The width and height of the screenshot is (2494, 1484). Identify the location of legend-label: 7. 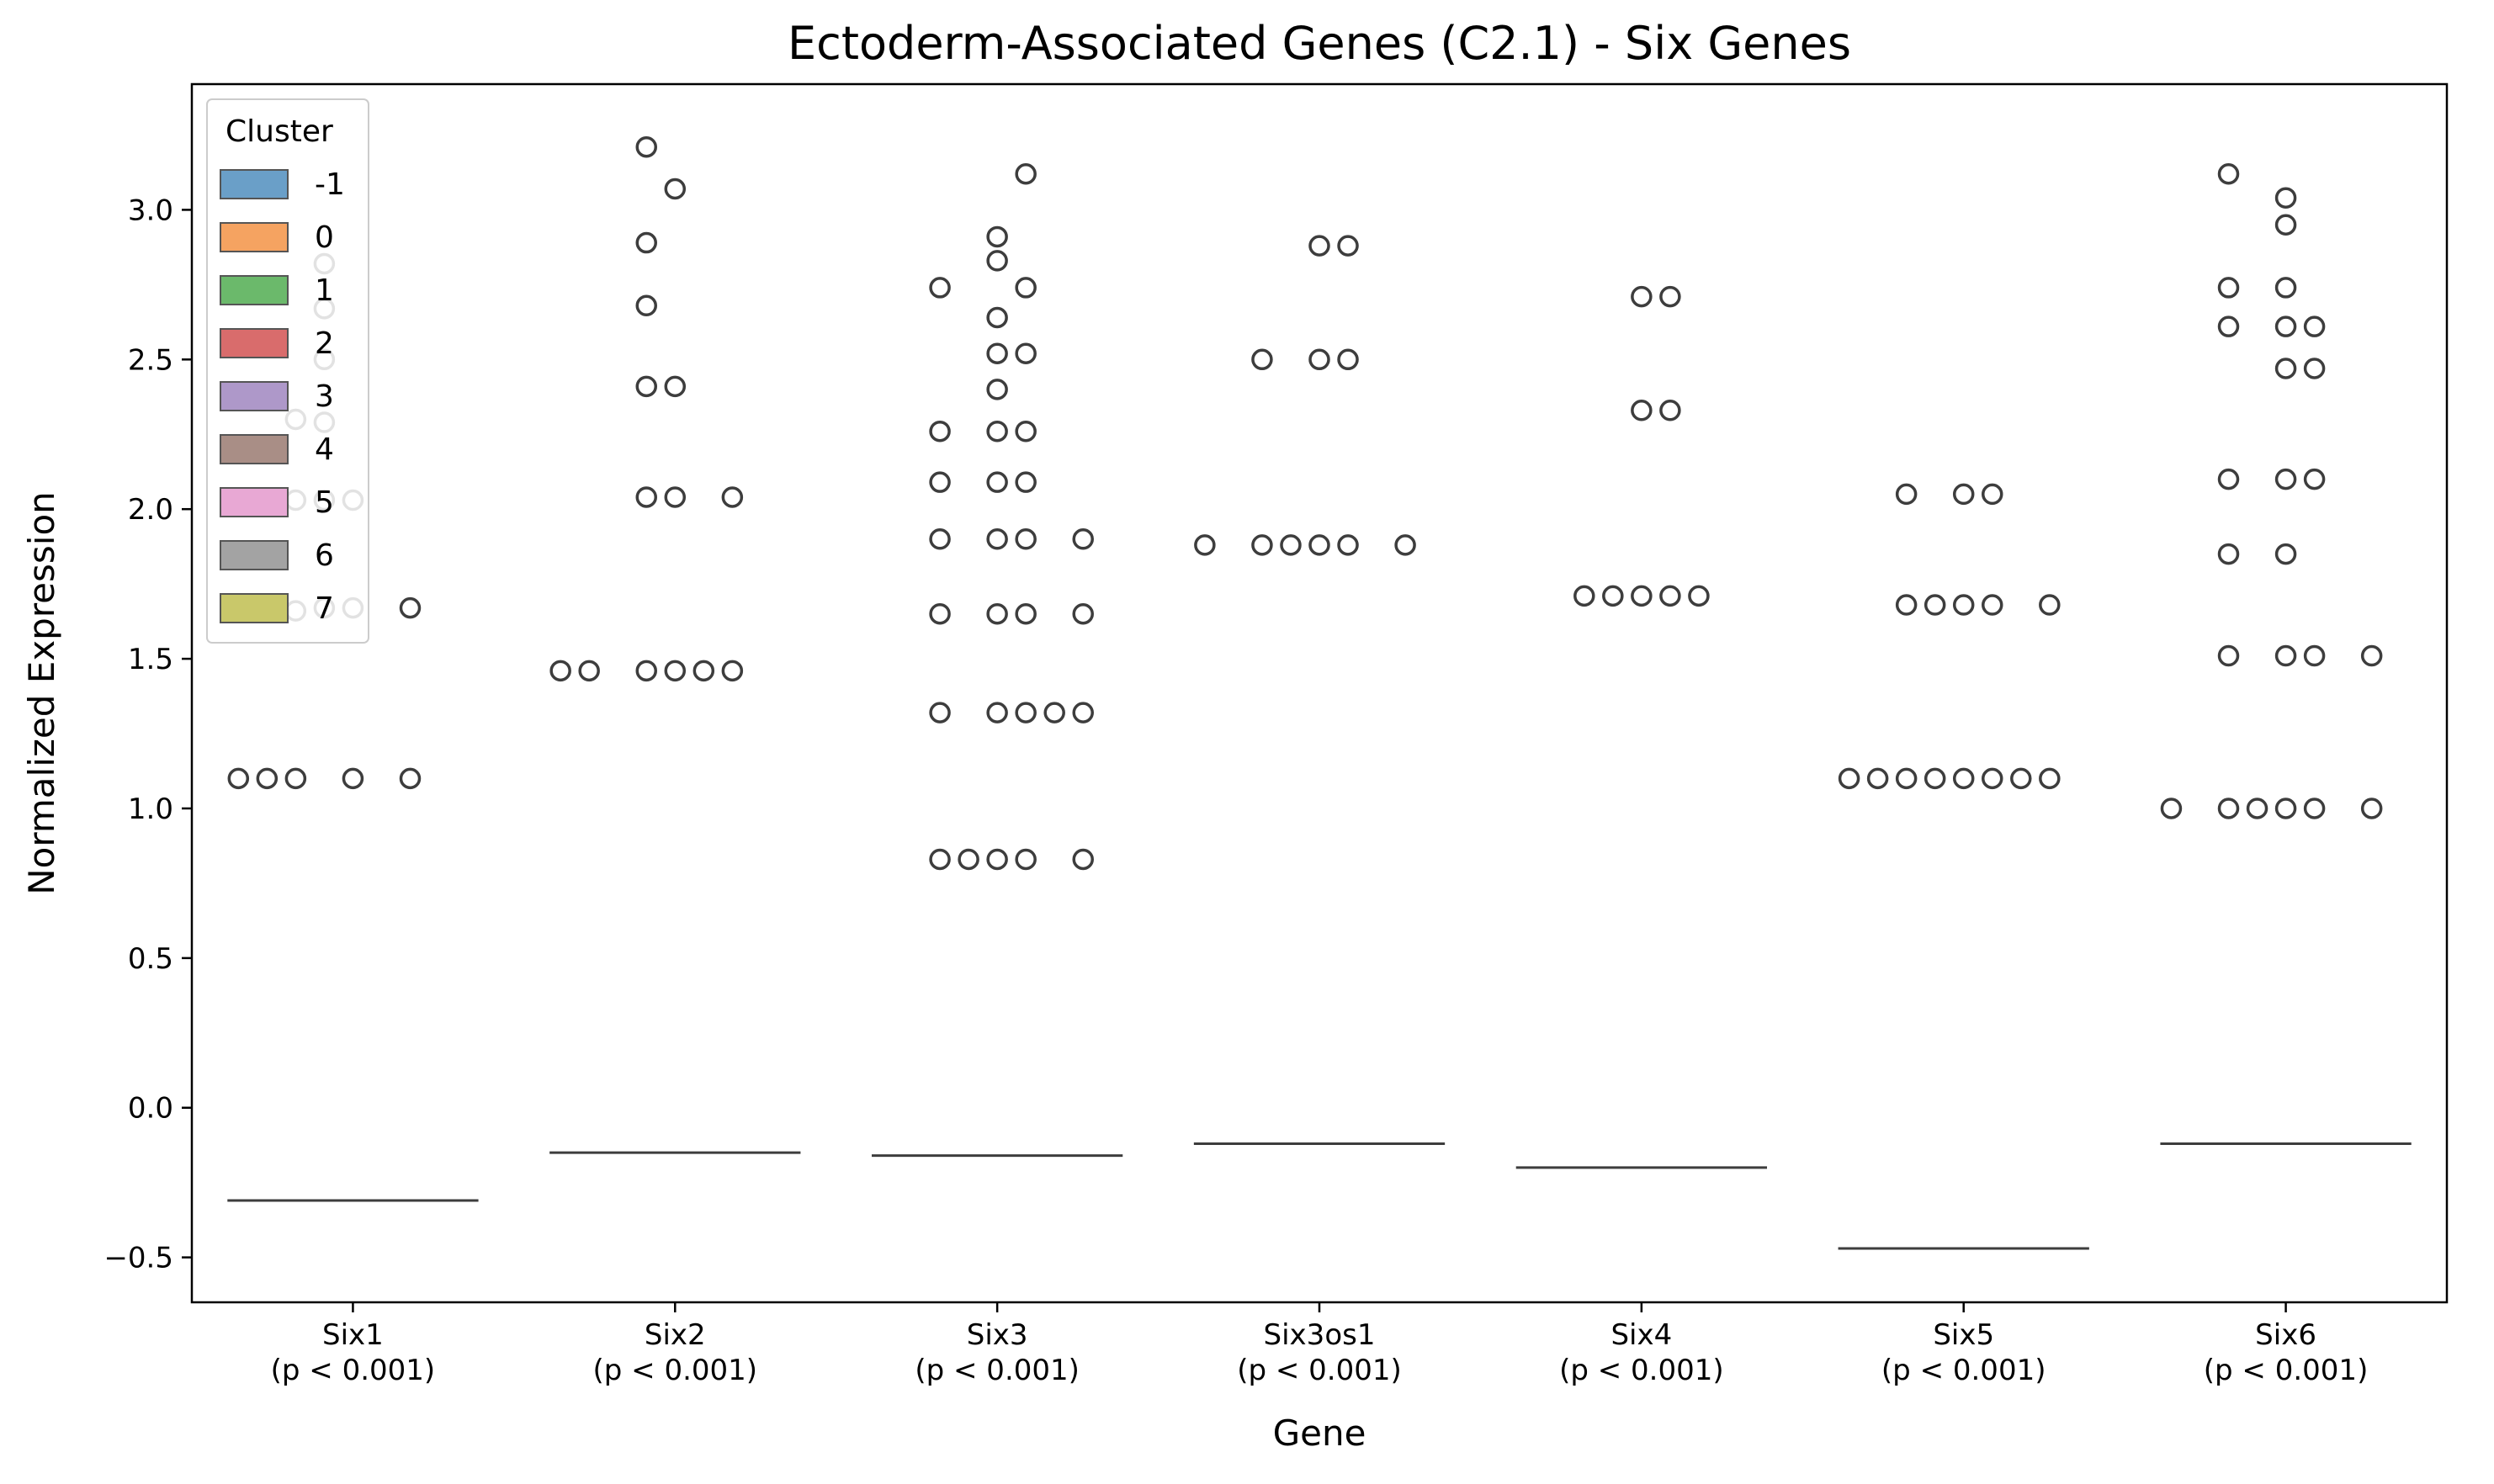
(324, 608).